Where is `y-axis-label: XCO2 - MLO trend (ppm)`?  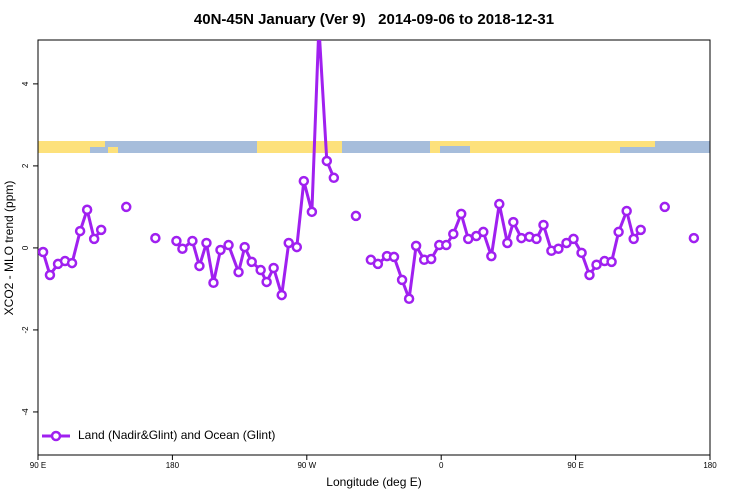 y-axis-label: XCO2 - MLO trend (ppm) is located at coordinates (9, 248).